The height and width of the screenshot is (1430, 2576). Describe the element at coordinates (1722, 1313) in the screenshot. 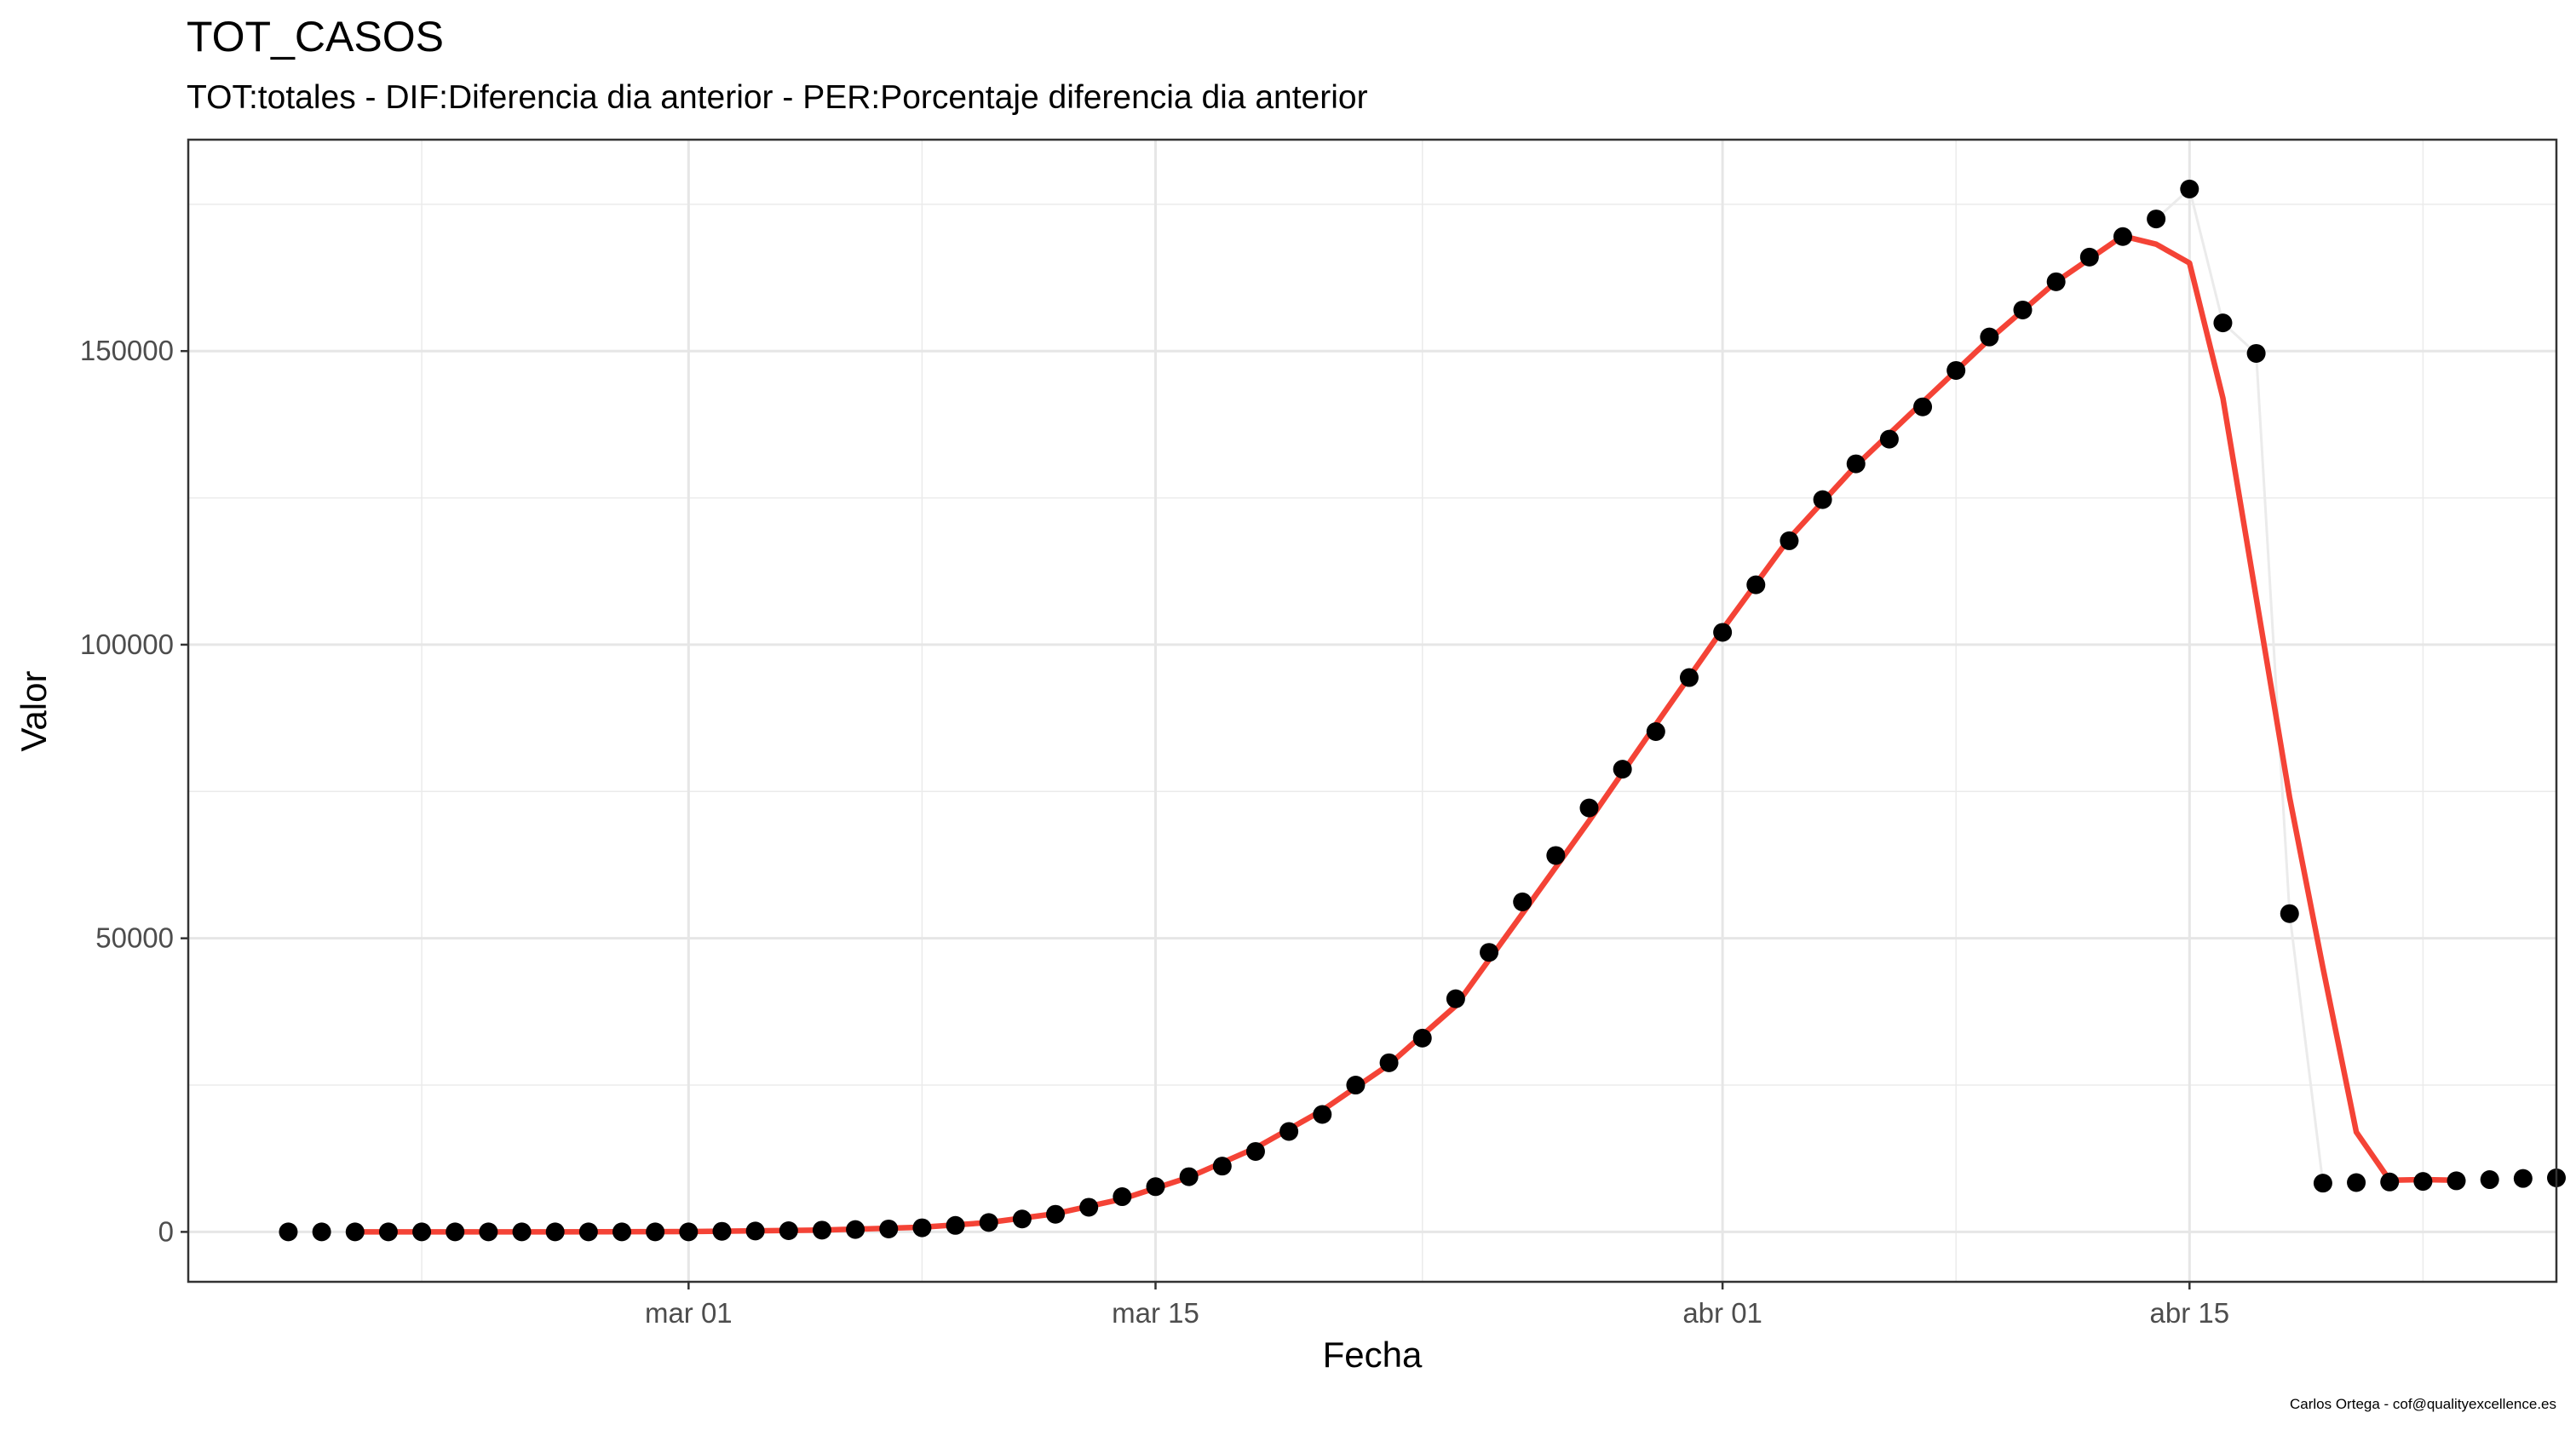

I see `x-tick-label: abr 01` at that location.